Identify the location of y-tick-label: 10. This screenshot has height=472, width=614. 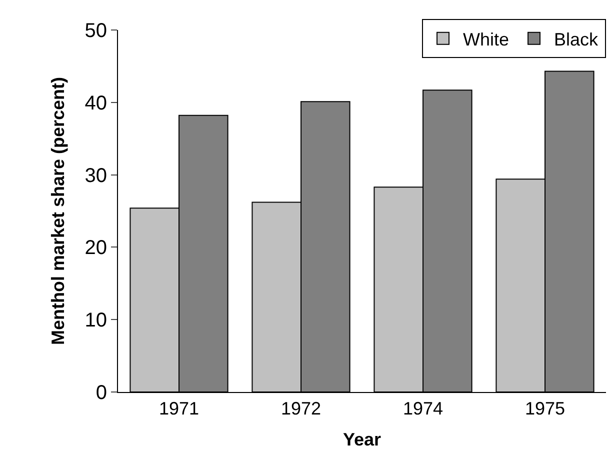
(95, 321).